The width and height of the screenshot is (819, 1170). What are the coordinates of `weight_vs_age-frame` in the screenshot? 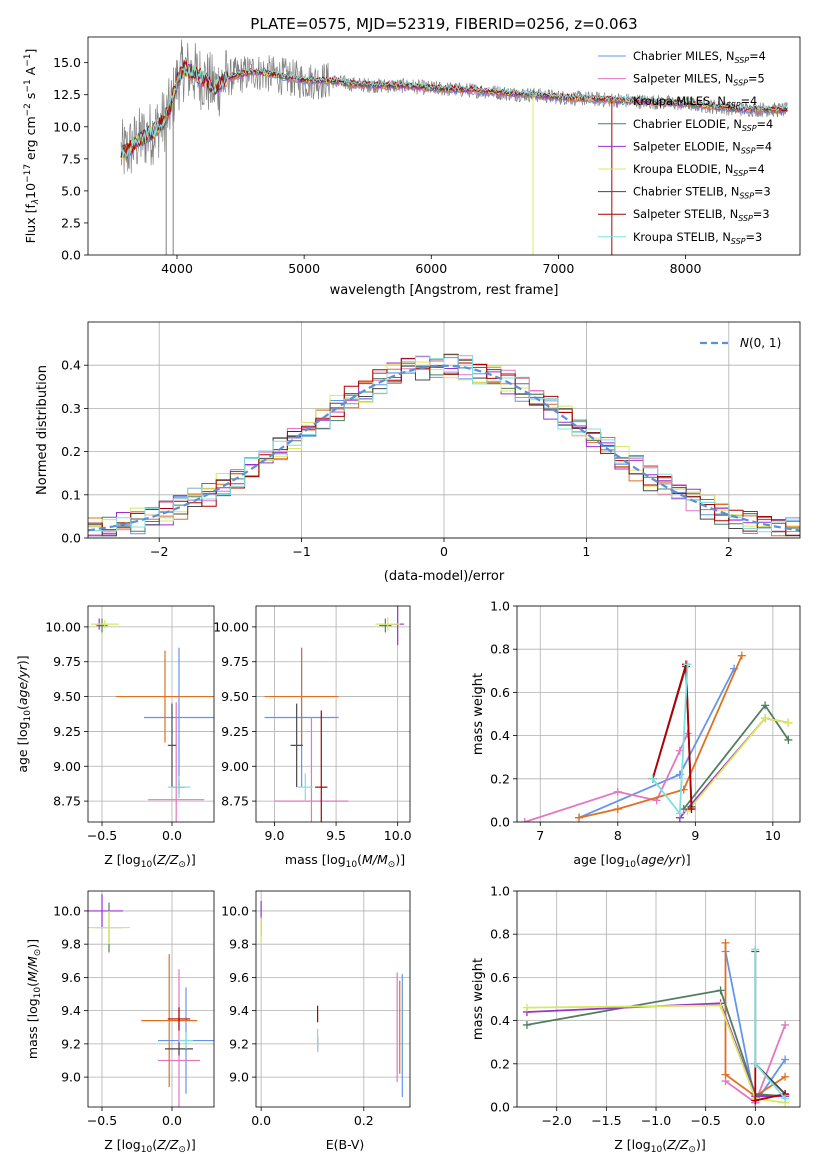 It's located at (658, 714).